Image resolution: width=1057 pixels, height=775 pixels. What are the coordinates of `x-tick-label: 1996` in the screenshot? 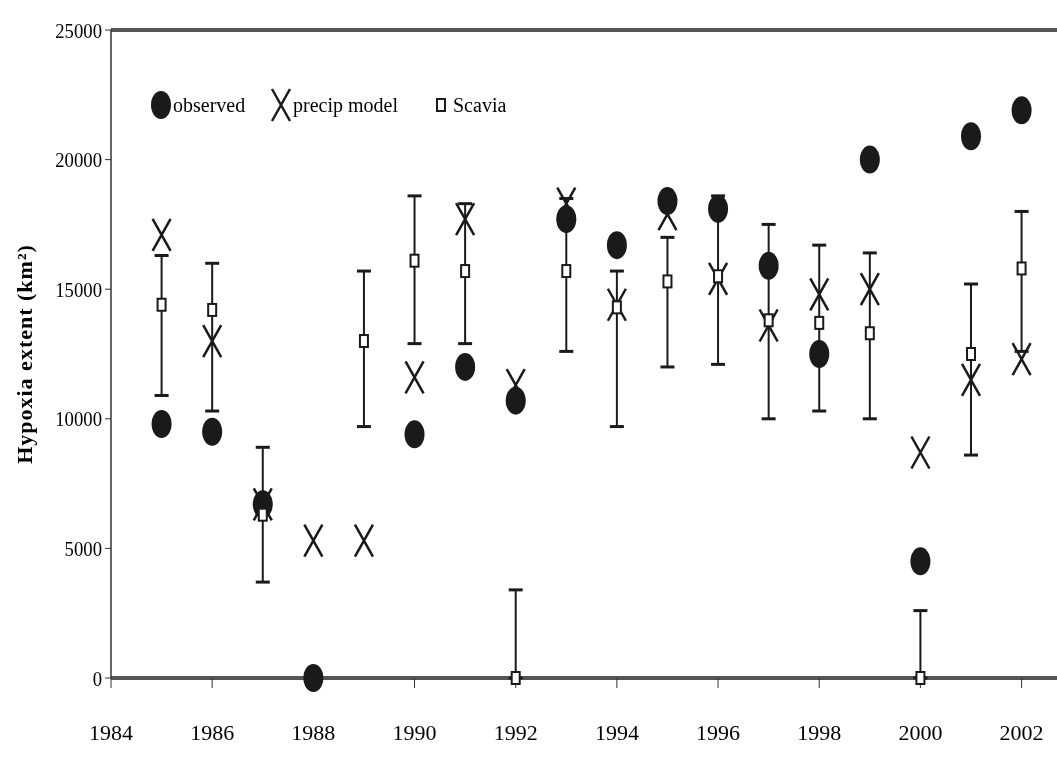 It's located at (718, 732).